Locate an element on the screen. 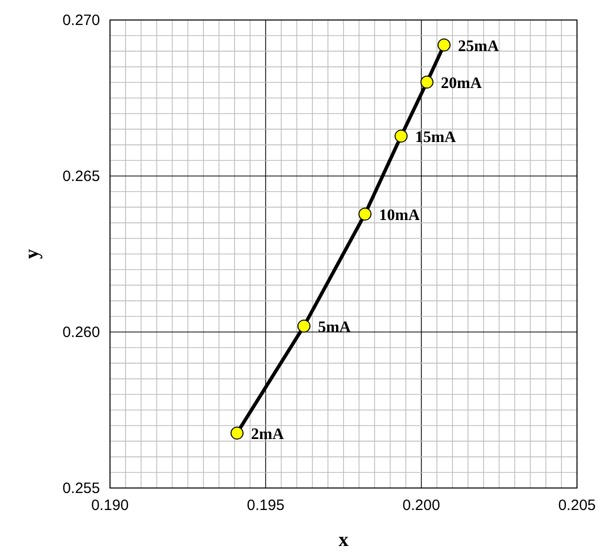  x-tick-label: 0.195 is located at coordinates (265, 505).